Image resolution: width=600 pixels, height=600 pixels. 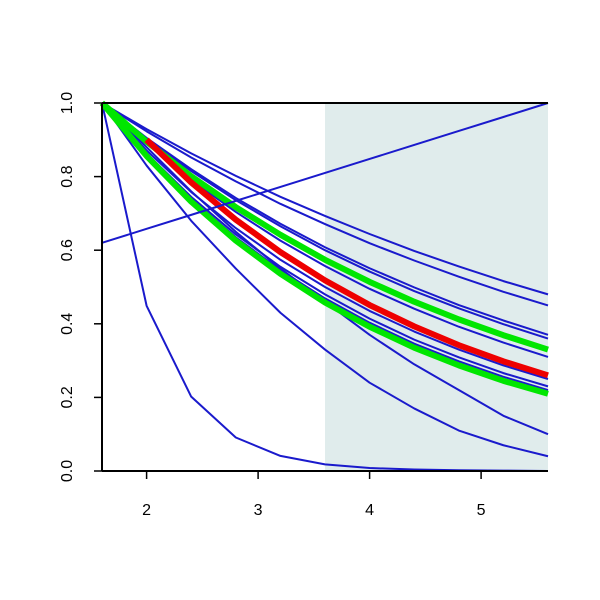 I want to click on x-tick-label: 2, so click(x=146, y=510).